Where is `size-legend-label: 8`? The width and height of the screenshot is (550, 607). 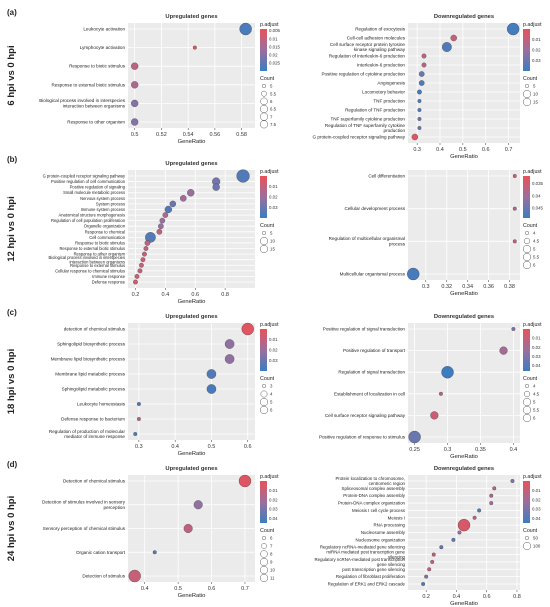 size-legend-label: 8 is located at coordinates (271, 554).